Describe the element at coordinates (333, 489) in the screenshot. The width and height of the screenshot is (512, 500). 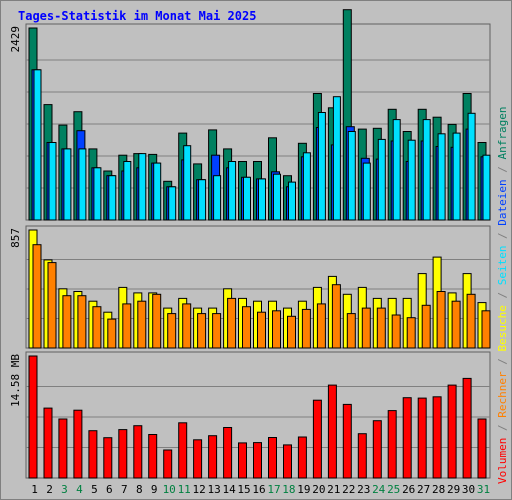
I see `x-tick-label: 21` at that location.